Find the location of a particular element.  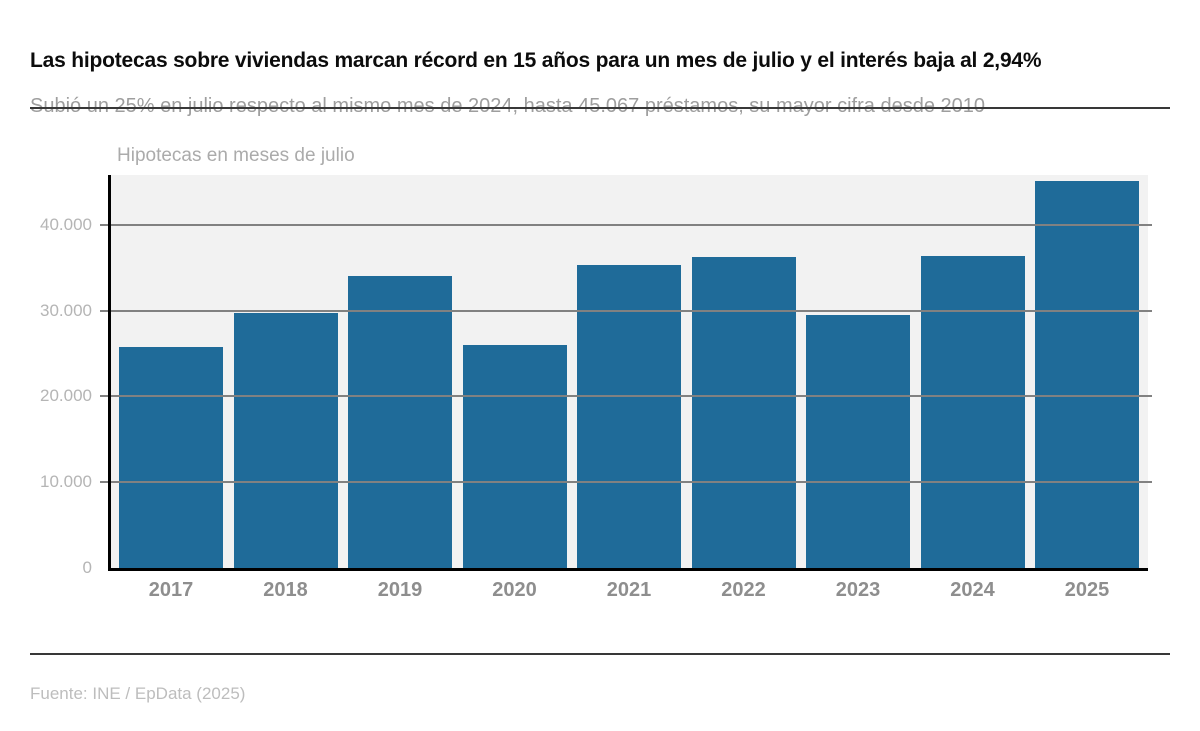

y-tick-label-10000: 10.000 is located at coordinates (66, 481).